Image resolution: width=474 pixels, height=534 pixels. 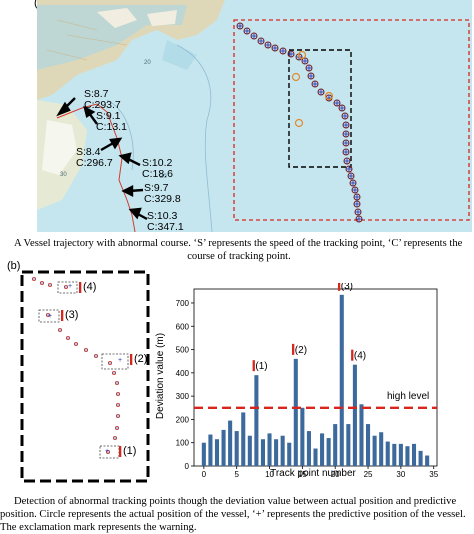 I want to click on warning-mark-2: (2), so click(x=141, y=359).